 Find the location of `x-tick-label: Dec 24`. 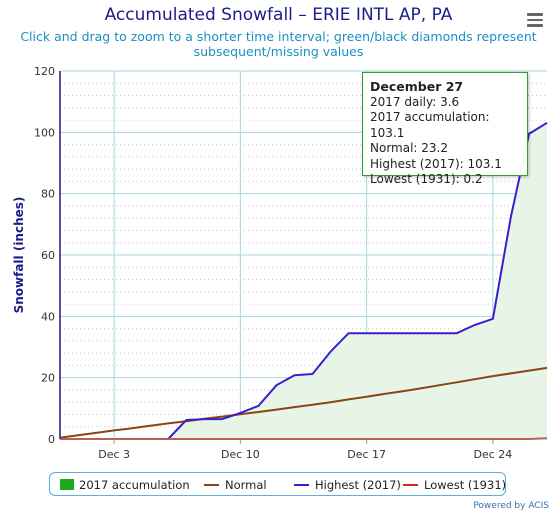

x-tick-label: Dec 24 is located at coordinates (492, 454).